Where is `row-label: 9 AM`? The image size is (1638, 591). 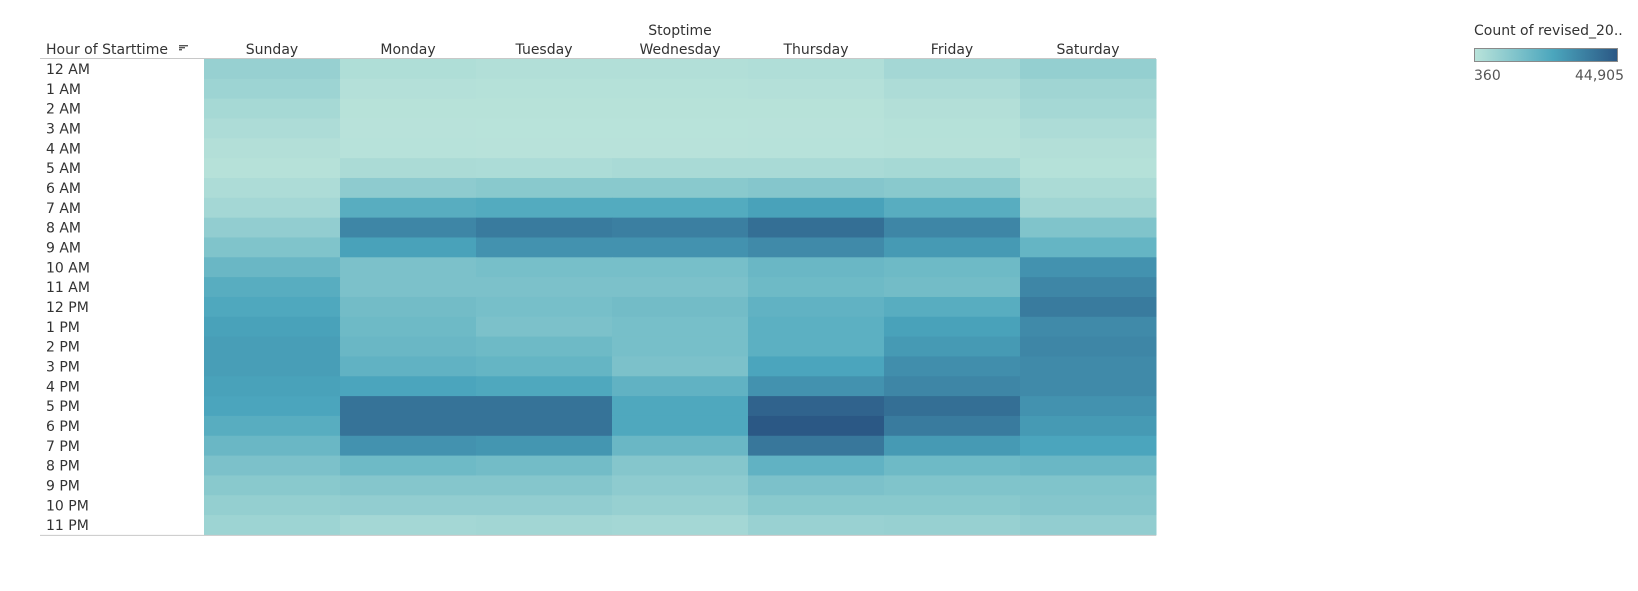 row-label: 9 AM is located at coordinates (63, 248).